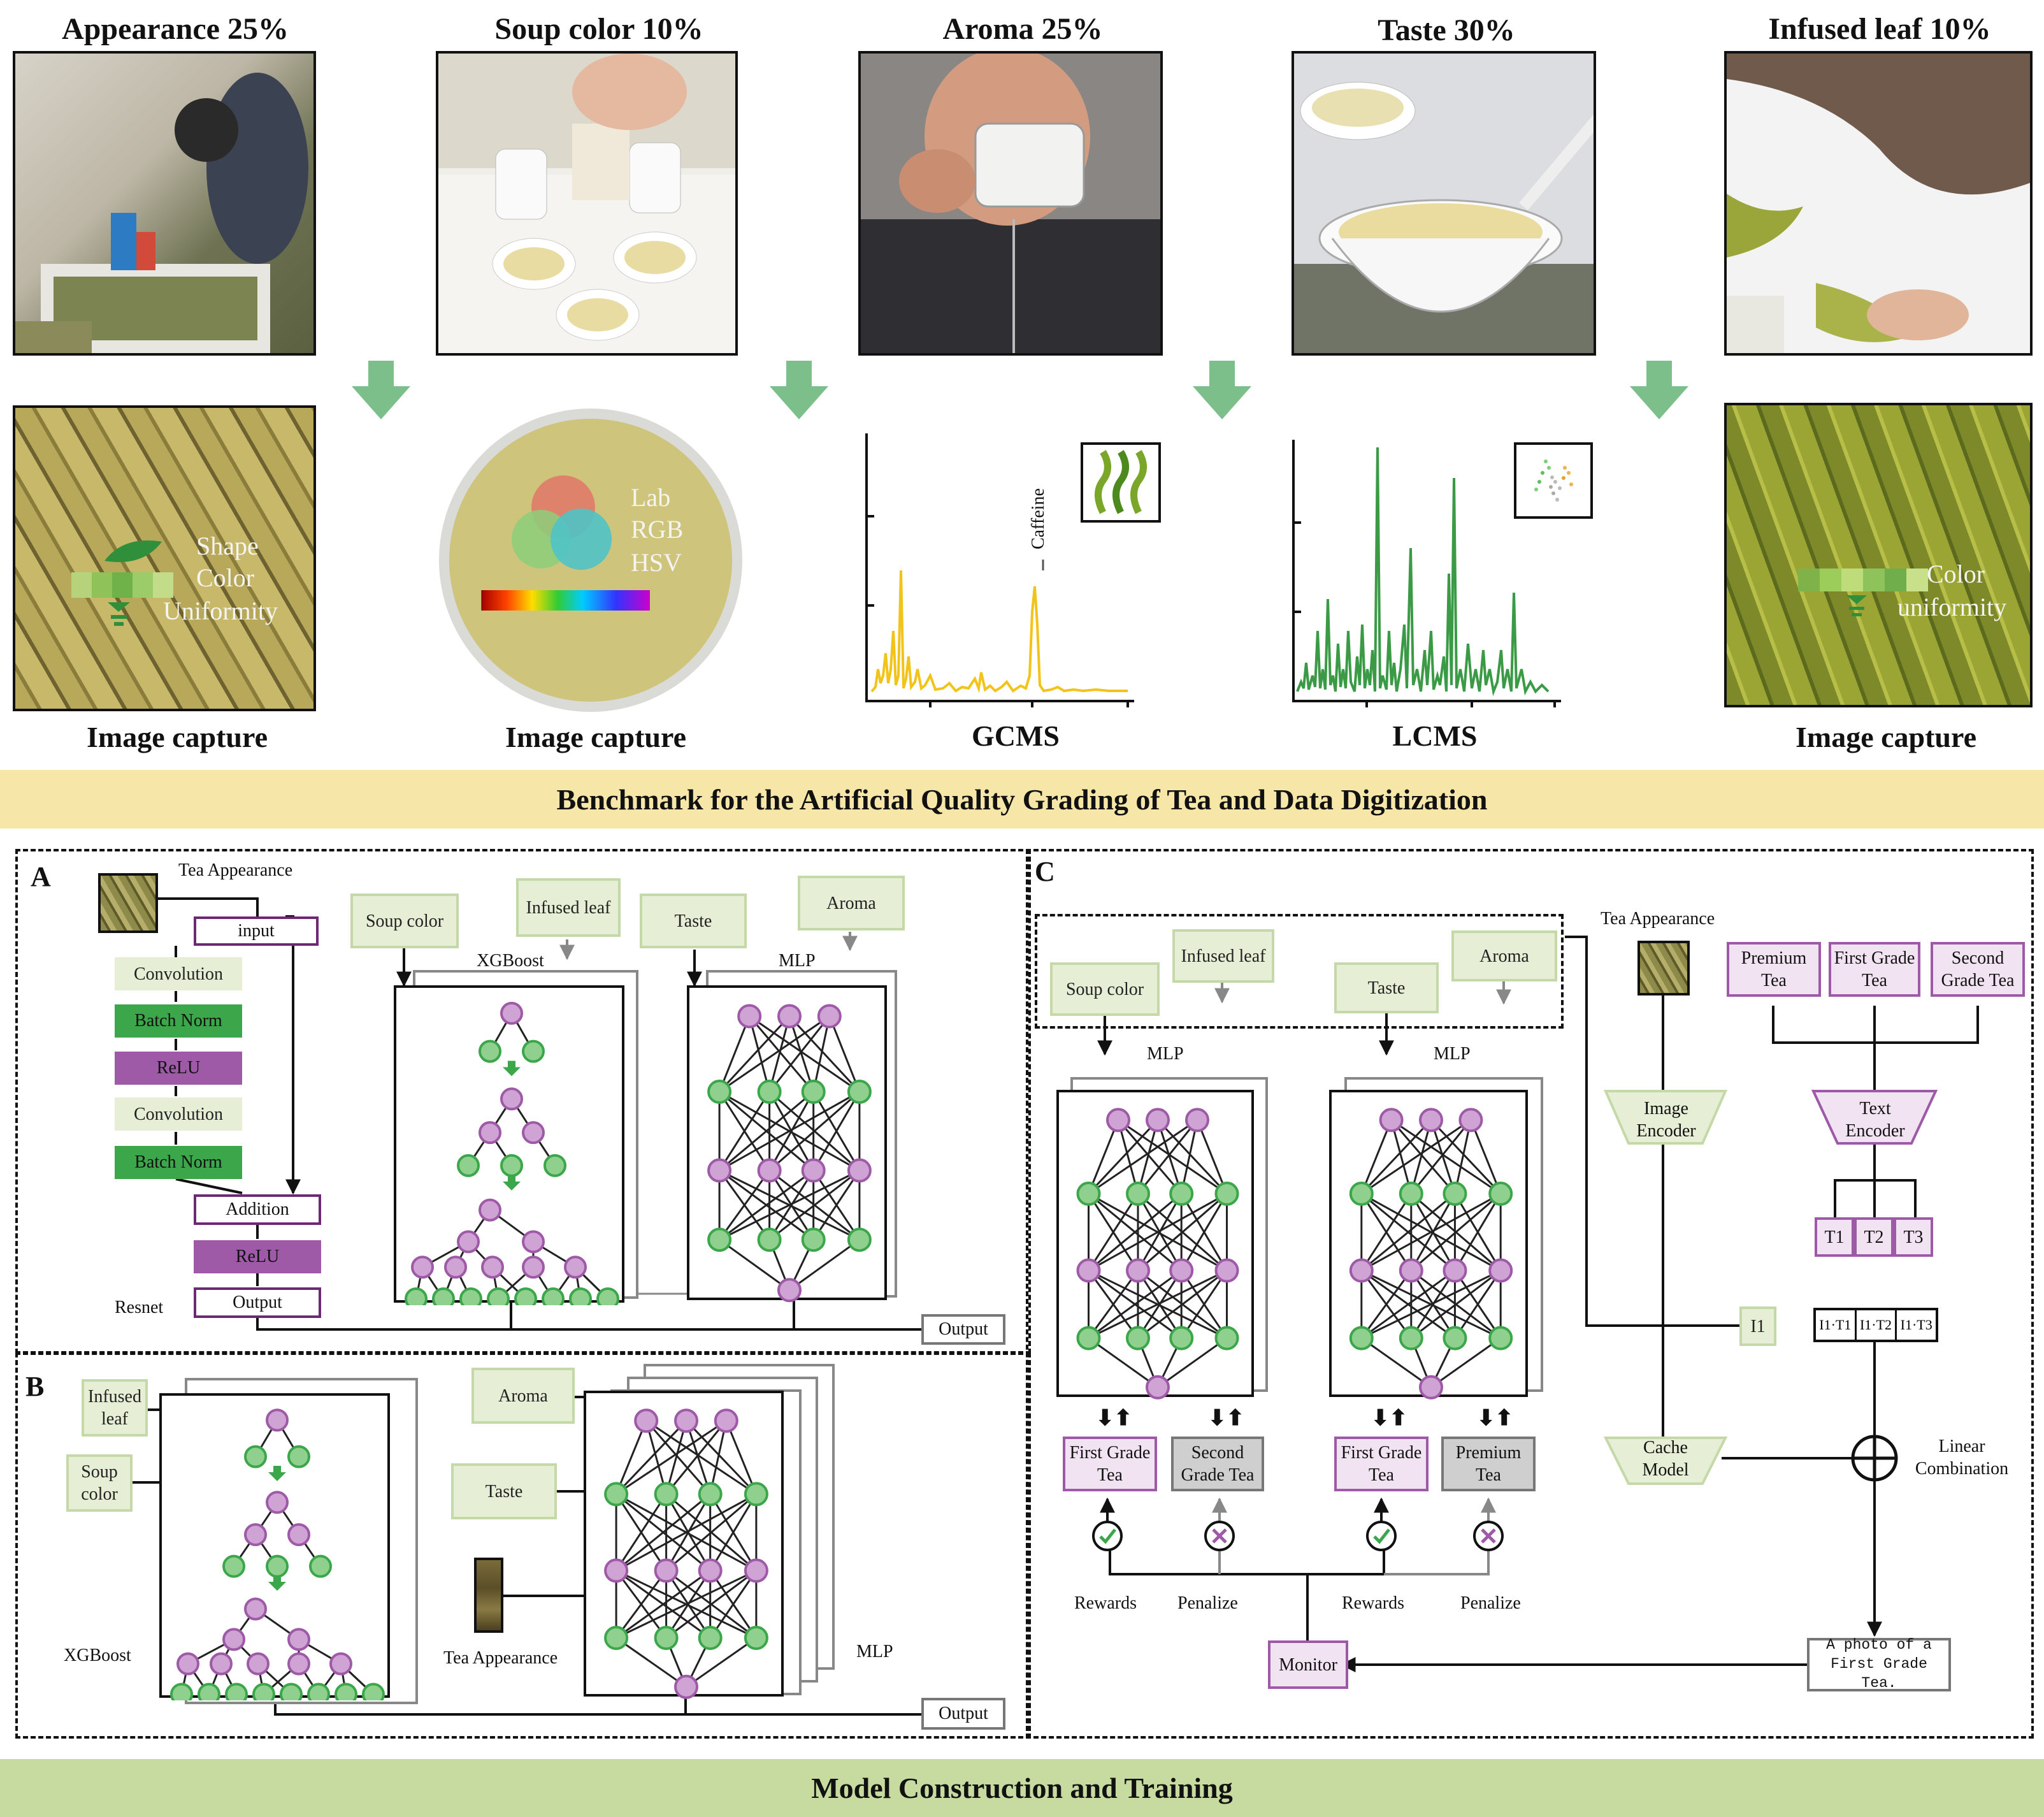 This screenshot has height=1817, width=2044. Describe the element at coordinates (139, 1307) in the screenshot. I see `resnet-label: Resnet` at that location.